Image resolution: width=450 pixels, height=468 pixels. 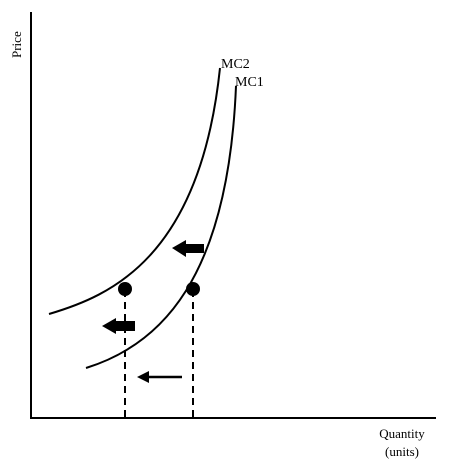 I want to click on shift-arrow-upper, so click(x=188, y=248).